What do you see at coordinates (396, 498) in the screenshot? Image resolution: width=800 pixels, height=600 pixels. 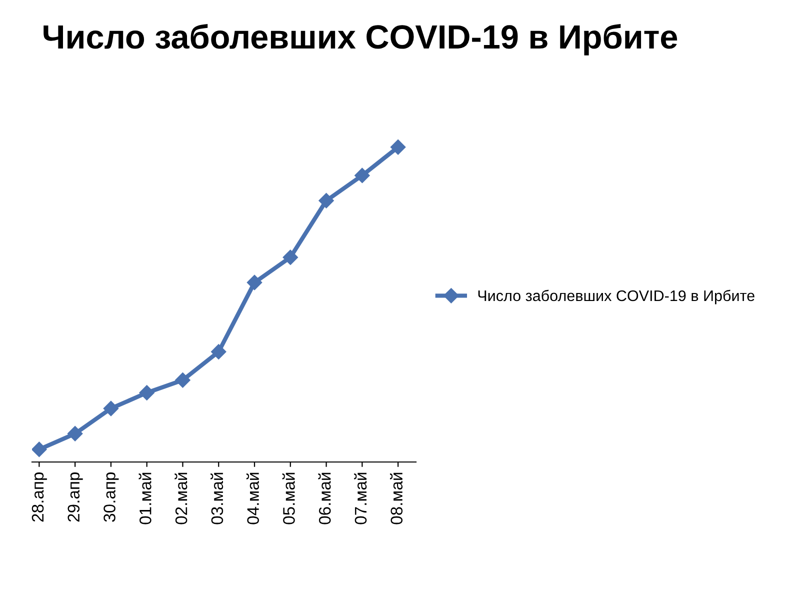 I see `x-tick-label: 08.май` at bounding box center [396, 498].